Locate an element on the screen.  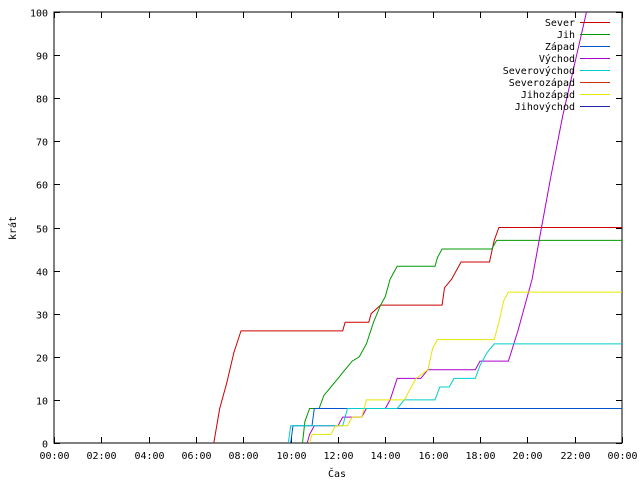
y-tick-label: 90 is located at coordinates (42, 57).